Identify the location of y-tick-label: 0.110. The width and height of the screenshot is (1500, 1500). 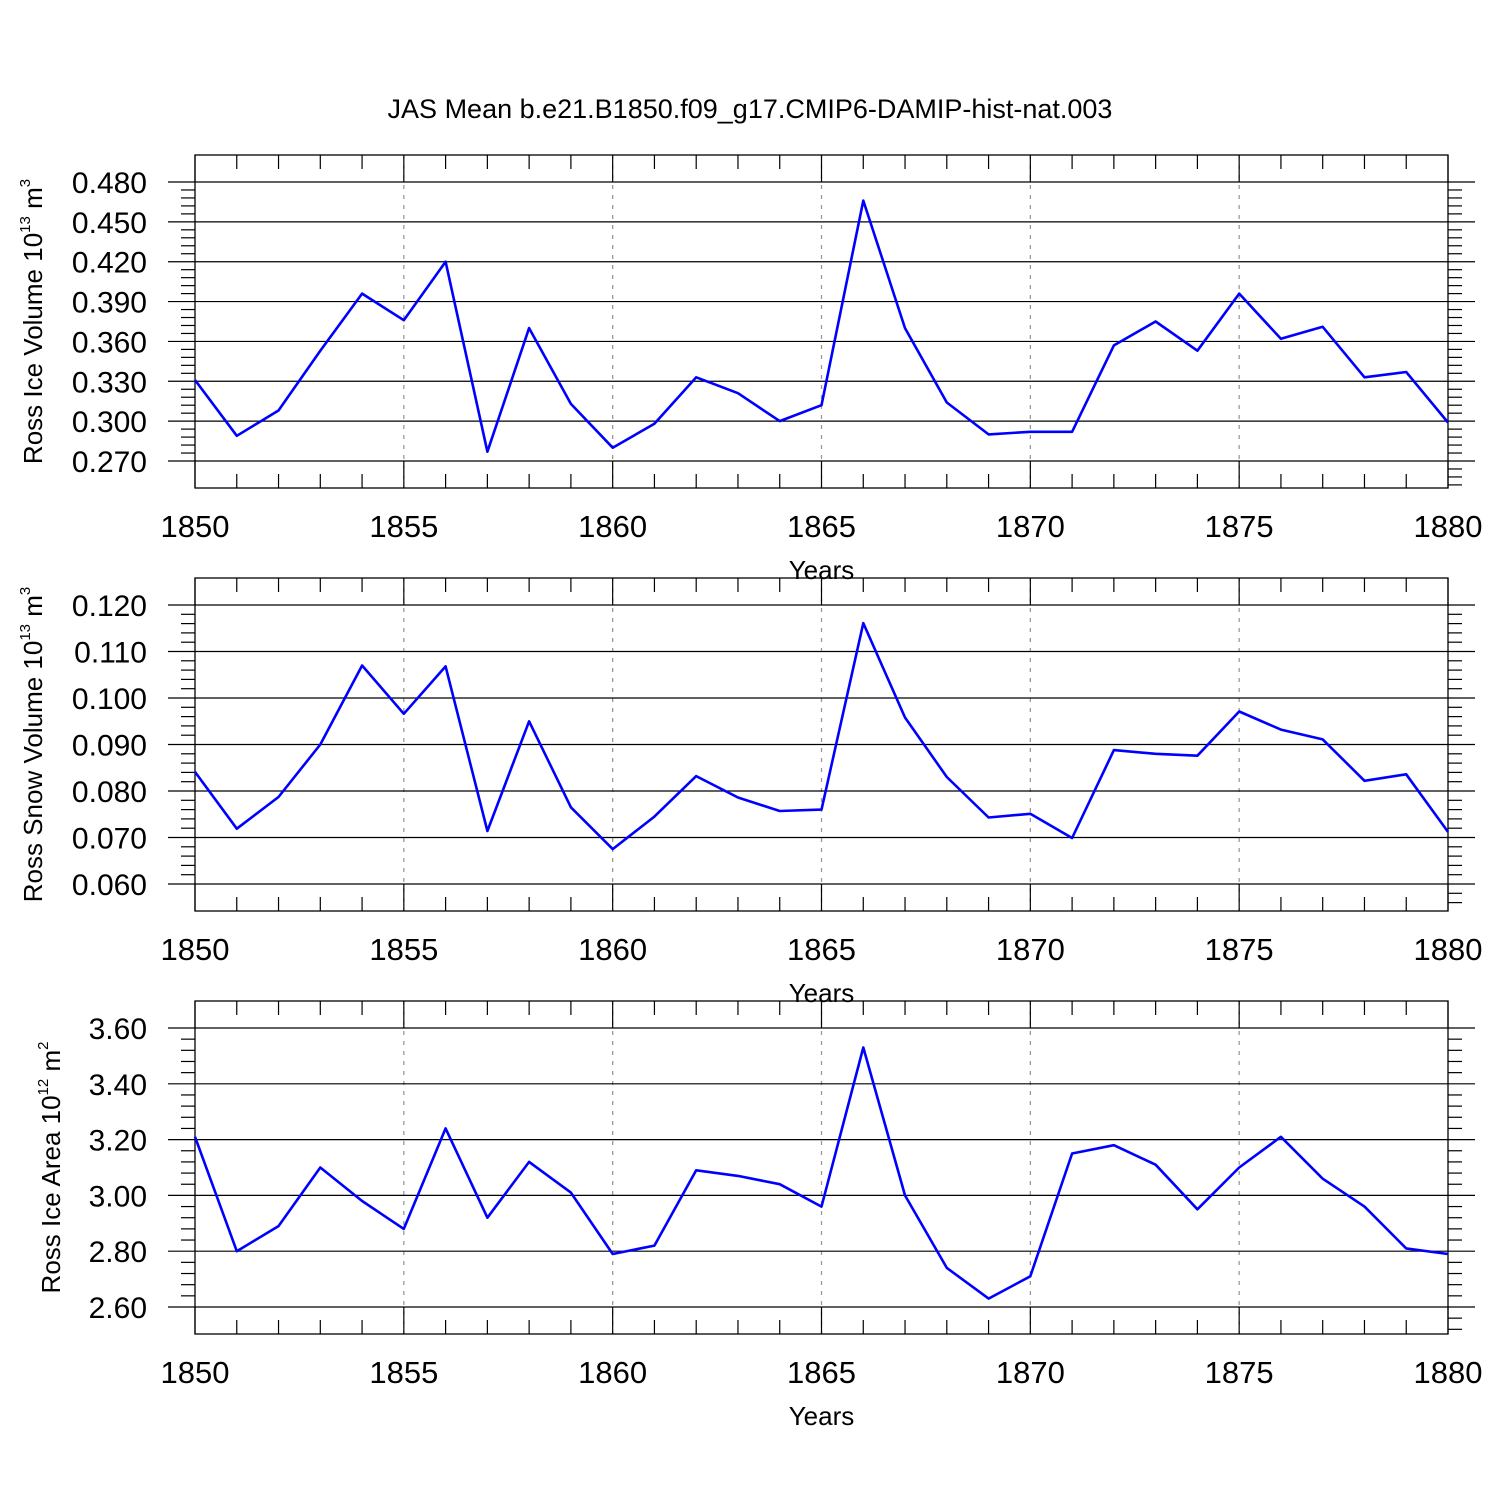
(110, 653).